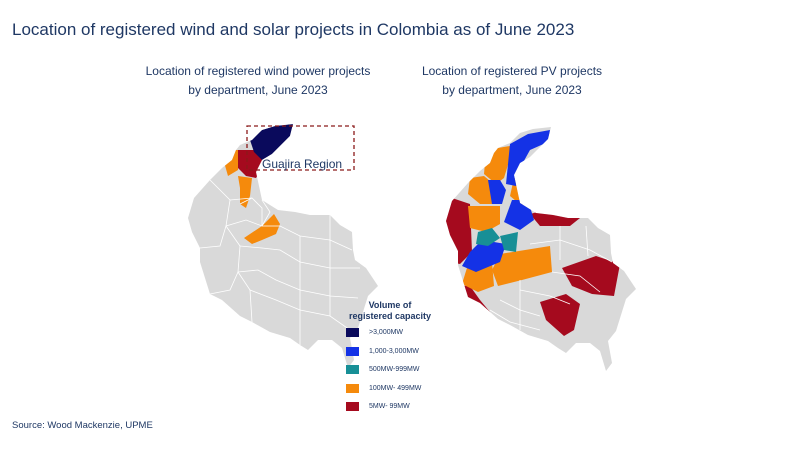  Describe the element at coordinates (82, 425) in the screenshot. I see `source-note: Source: Wood Mackenzie, UPME` at that location.